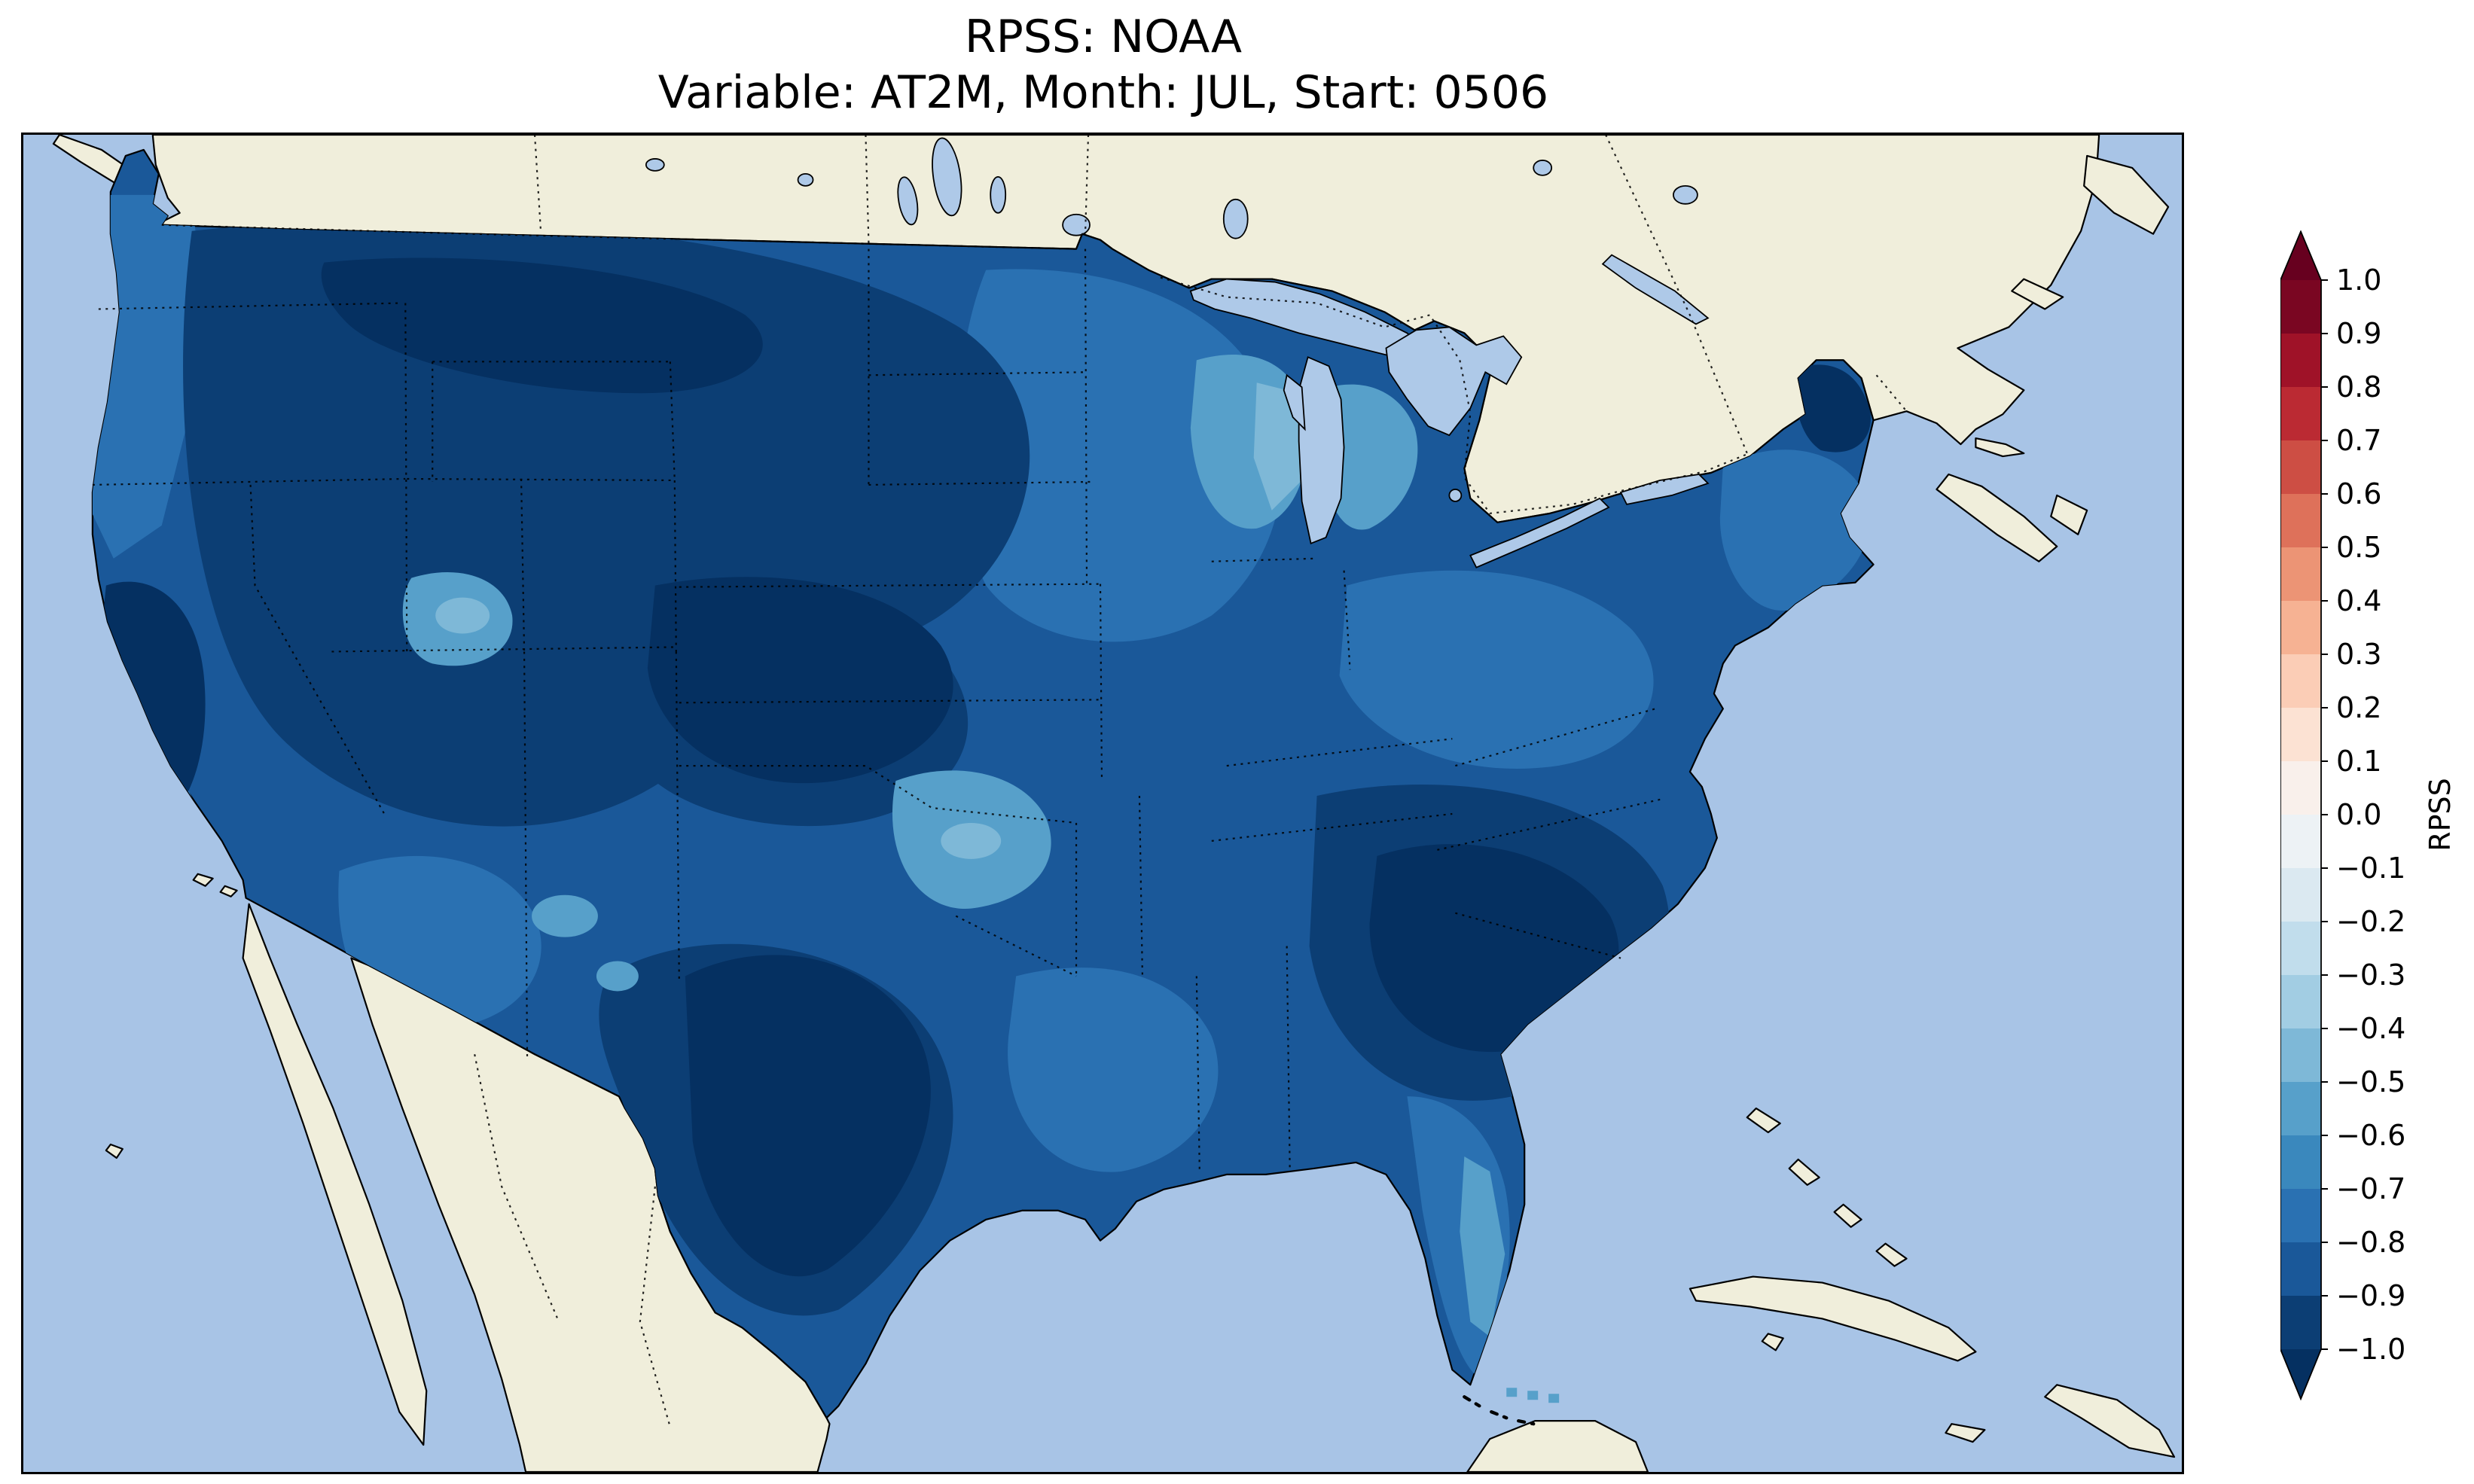 This screenshot has width=2474, height=1484. What do you see at coordinates (1664, 489) in the screenshot?
I see `lake-ontario` at bounding box center [1664, 489].